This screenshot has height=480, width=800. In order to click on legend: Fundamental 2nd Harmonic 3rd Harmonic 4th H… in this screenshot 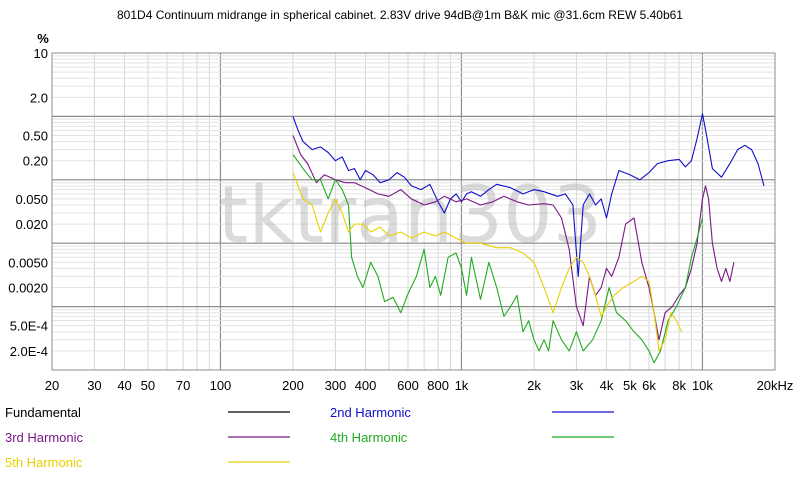, I will do `click(309, 437)`.